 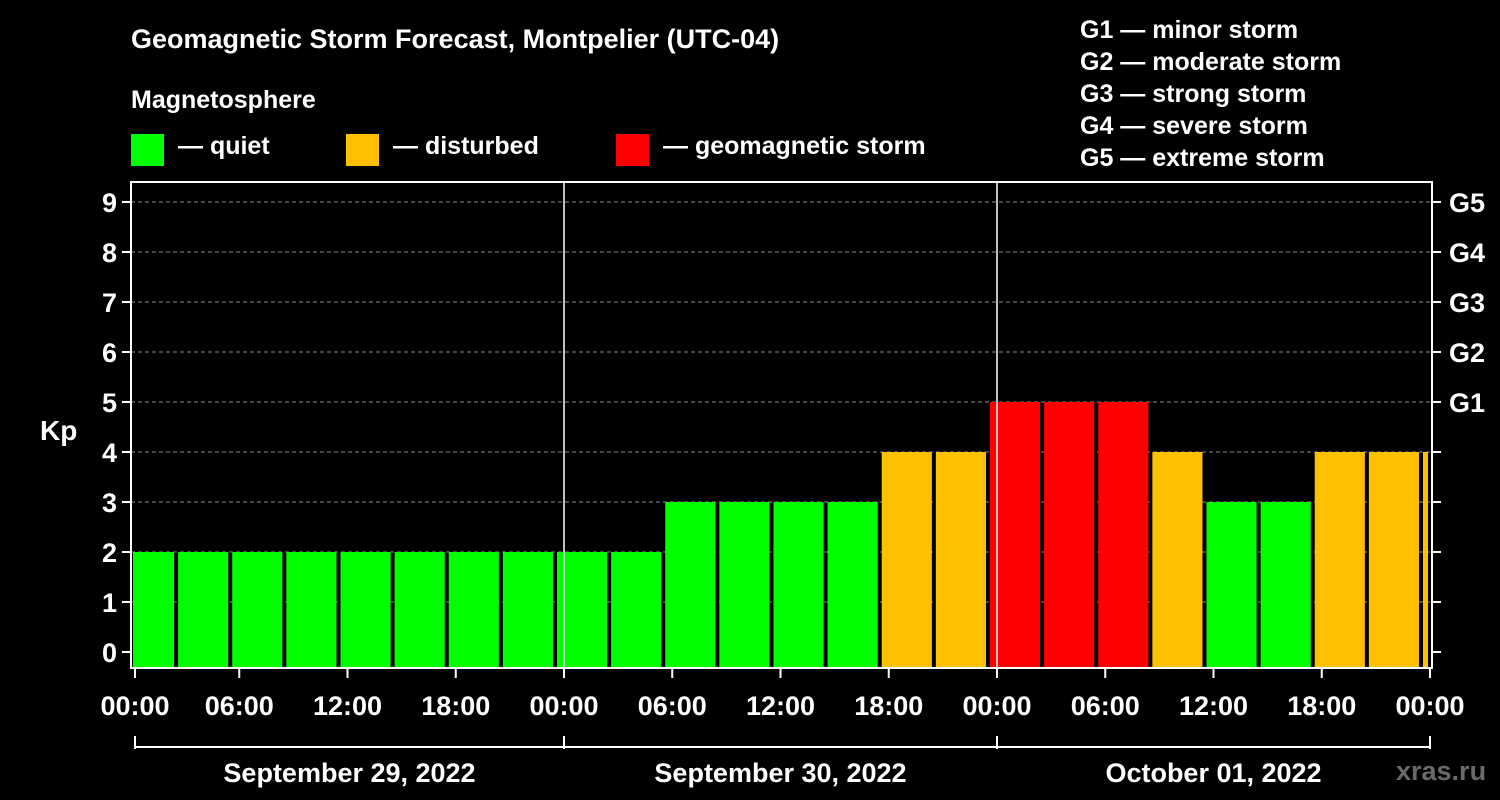 I want to click on watermark: xras.ru, so click(x=1441, y=771).